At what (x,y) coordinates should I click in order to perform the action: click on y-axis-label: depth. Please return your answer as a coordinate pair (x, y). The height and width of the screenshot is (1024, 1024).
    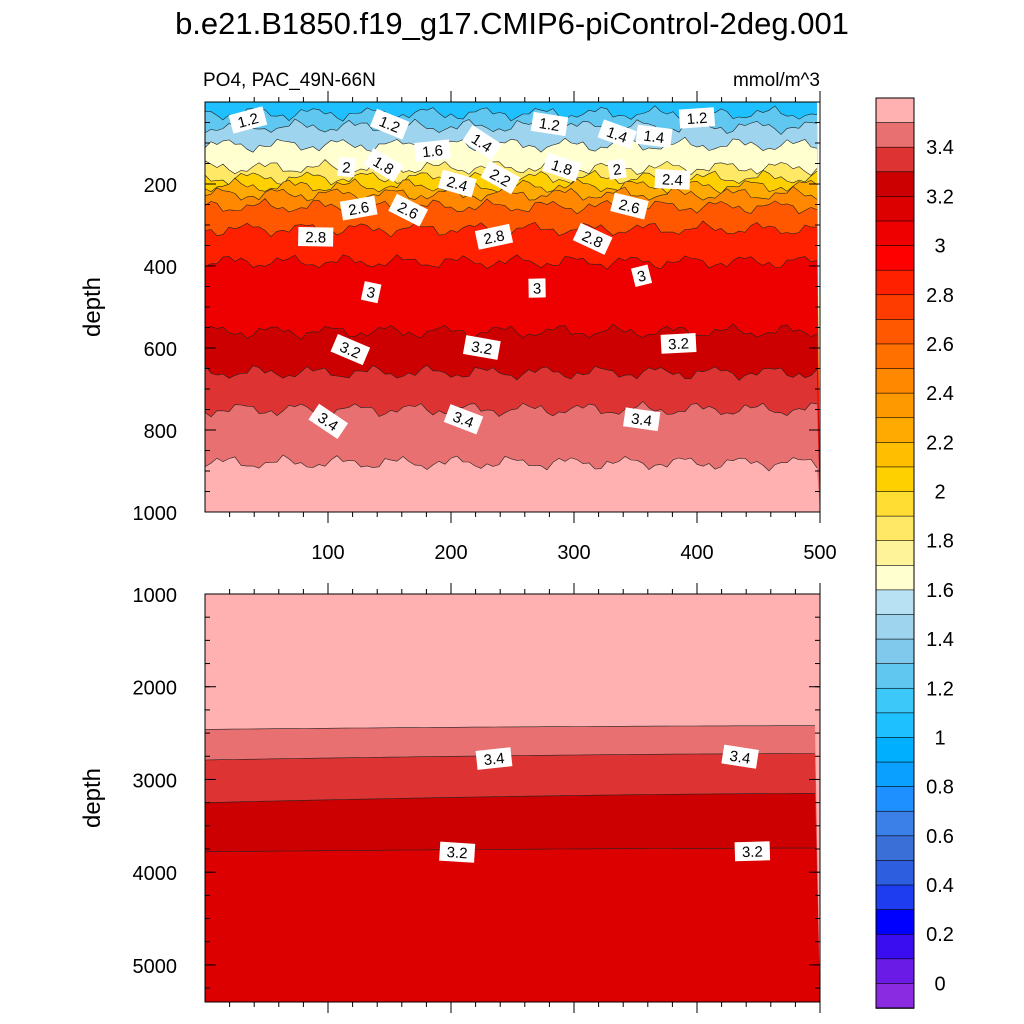
    Looking at the image, I should click on (92, 307).